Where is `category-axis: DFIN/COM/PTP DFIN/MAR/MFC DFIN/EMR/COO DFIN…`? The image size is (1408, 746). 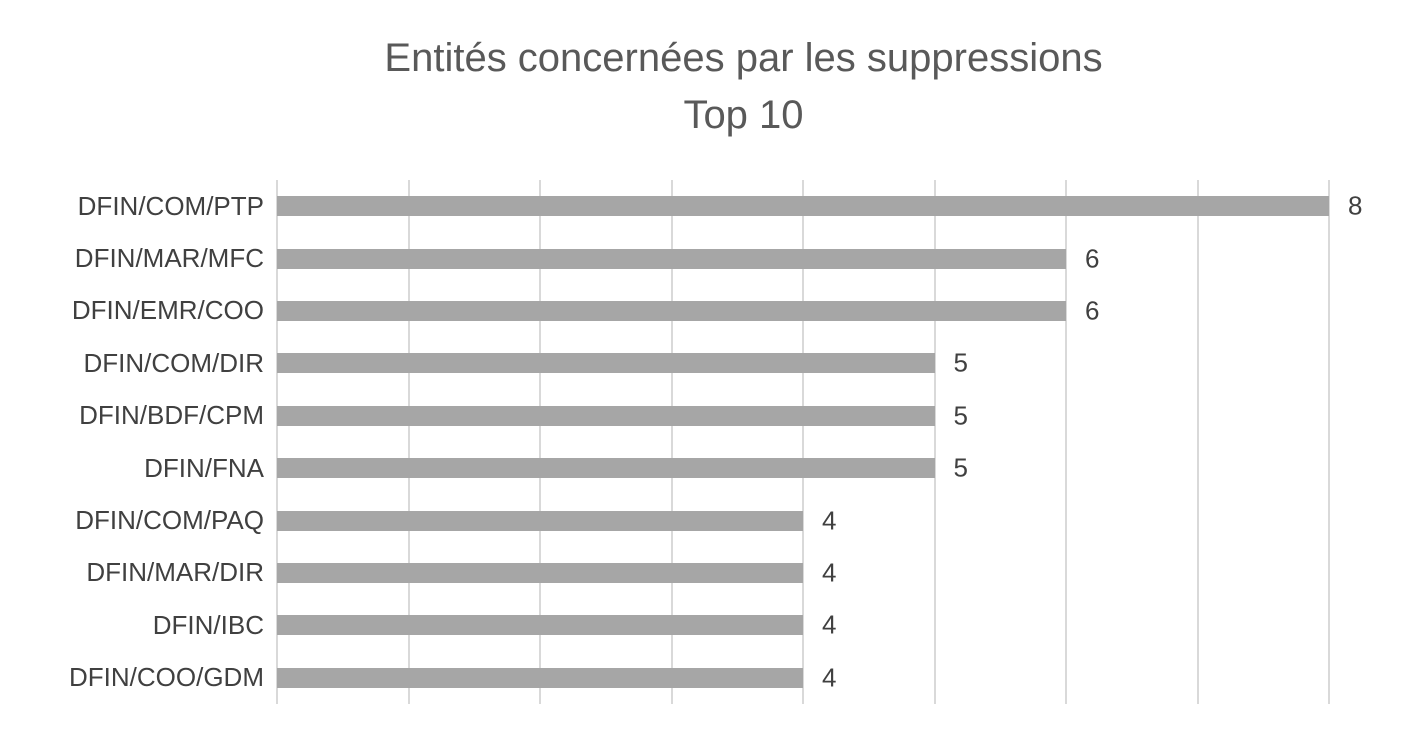 category-axis: DFIN/COM/PTP DFIN/MAR/MFC DFIN/EMR/COO DFIN… is located at coordinates (147, 442).